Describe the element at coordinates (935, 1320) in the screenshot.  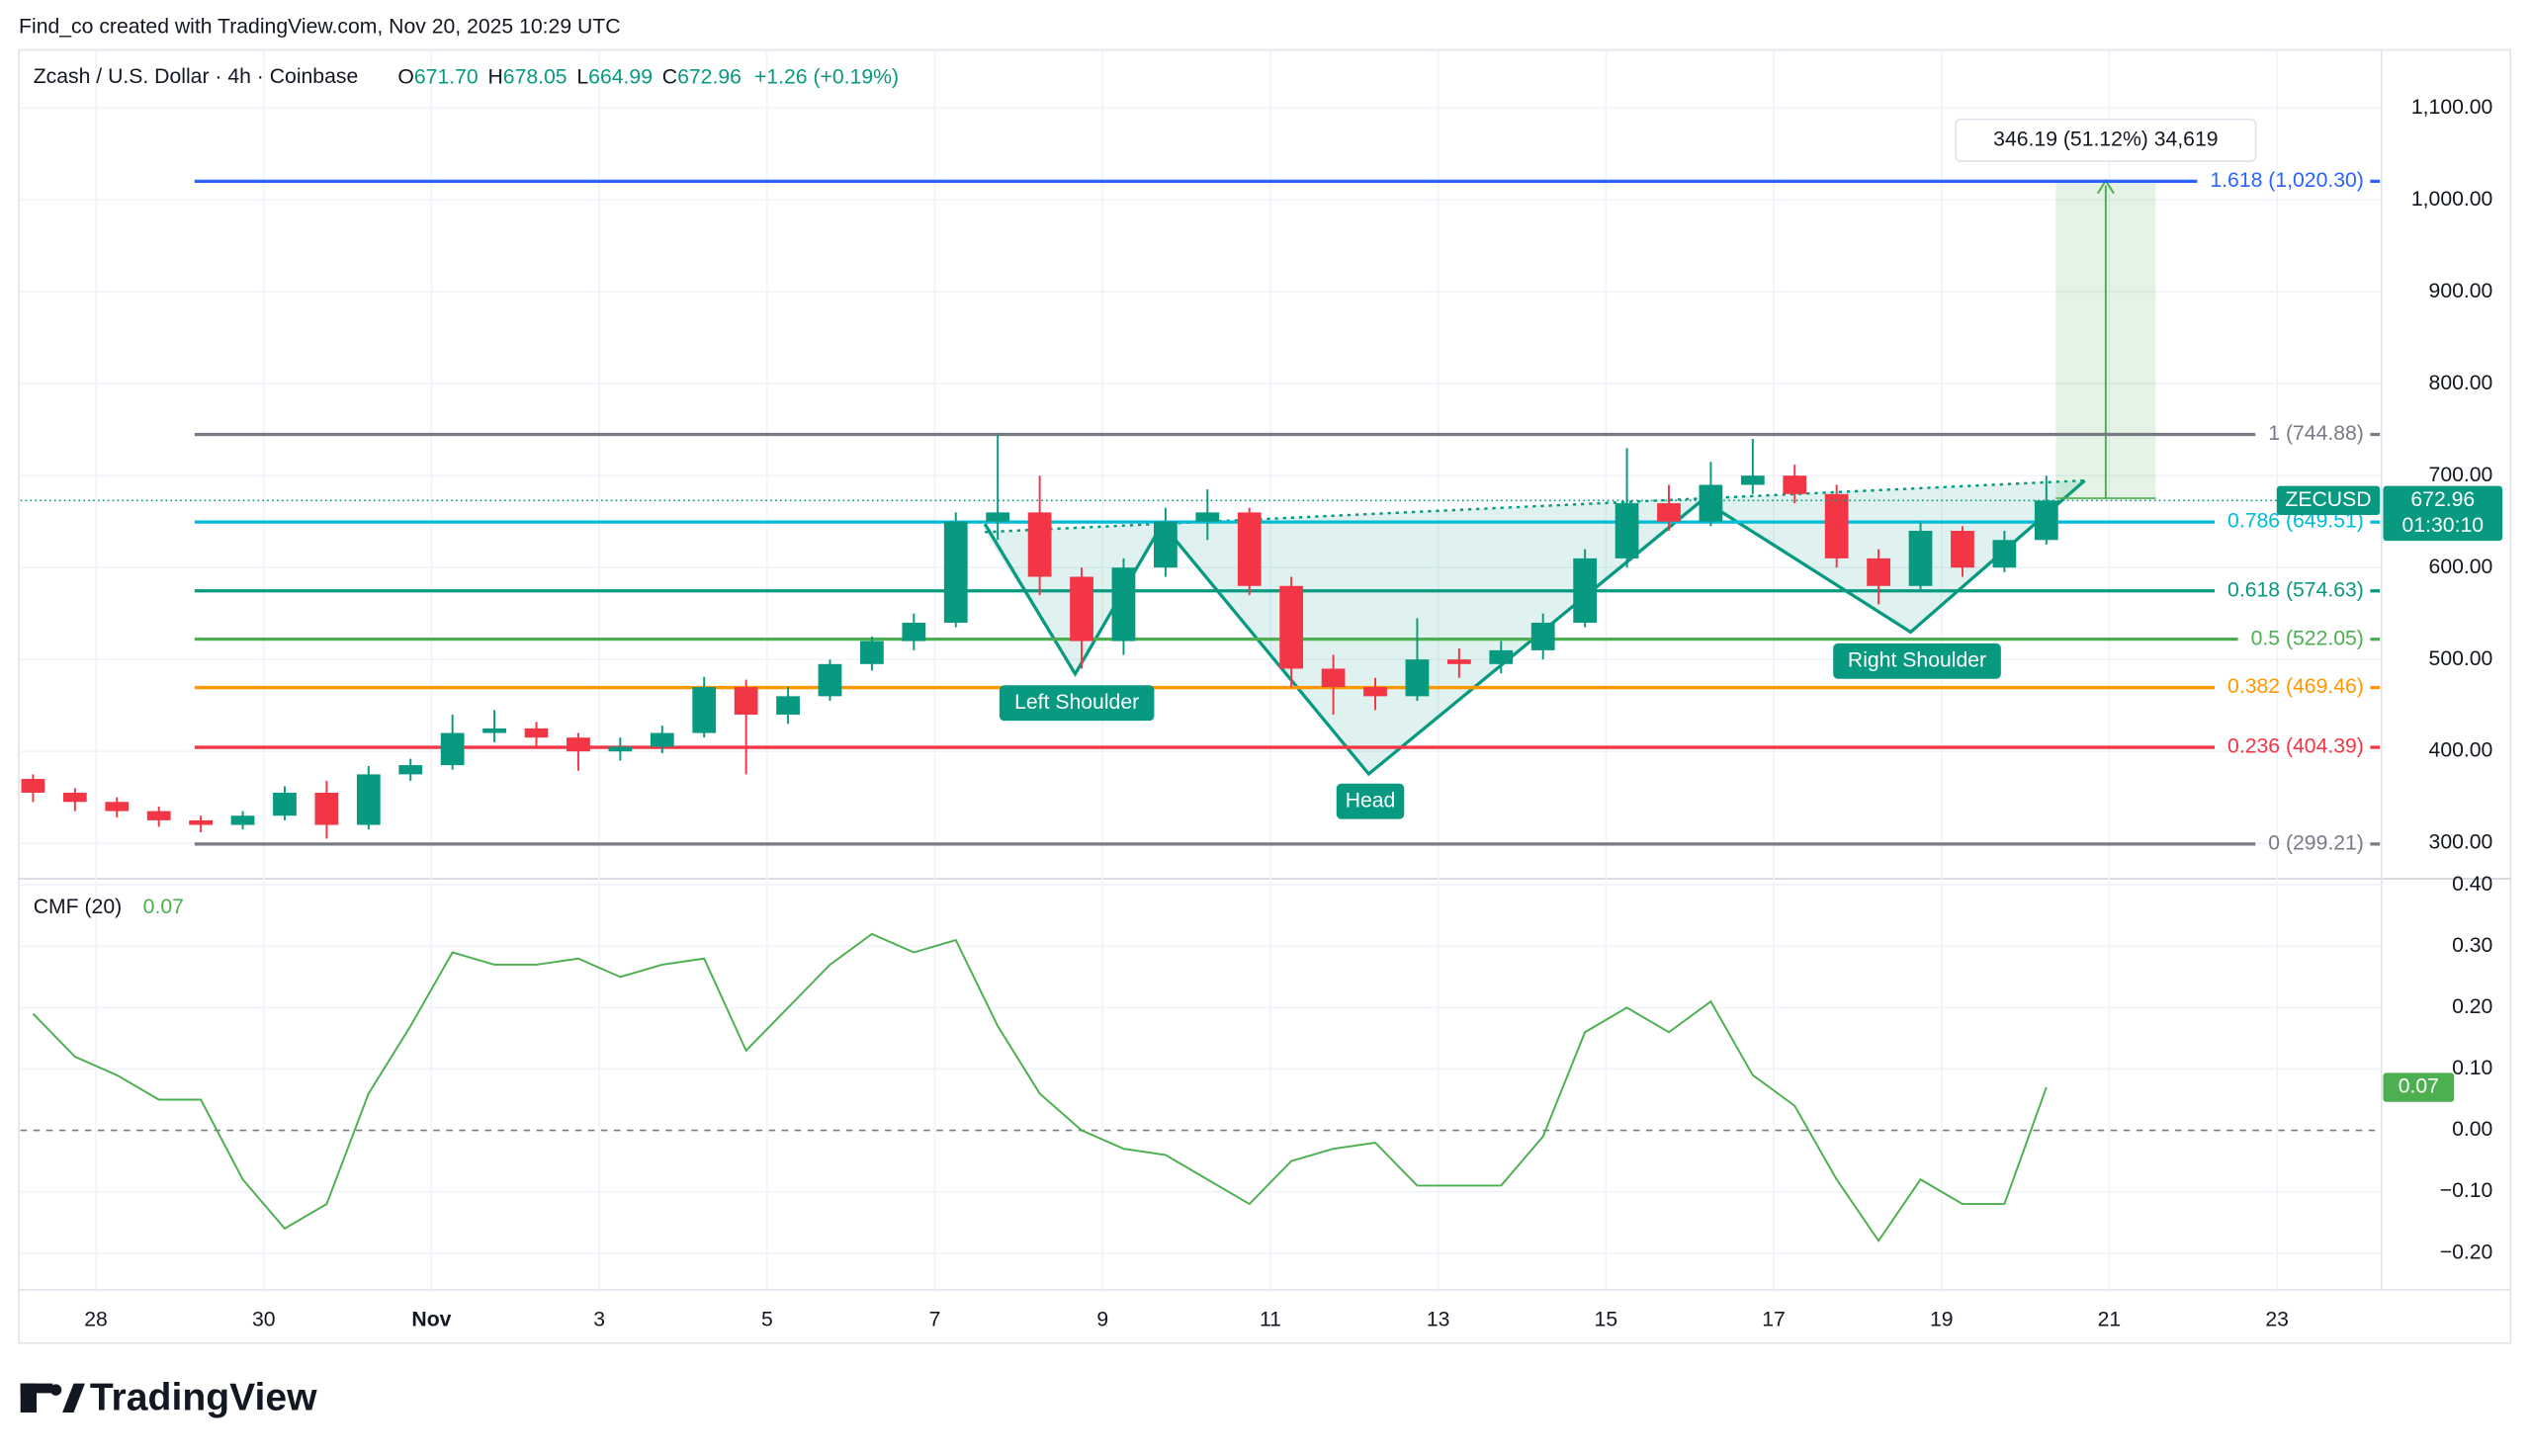
I see `x-tick-label: 7` at that location.